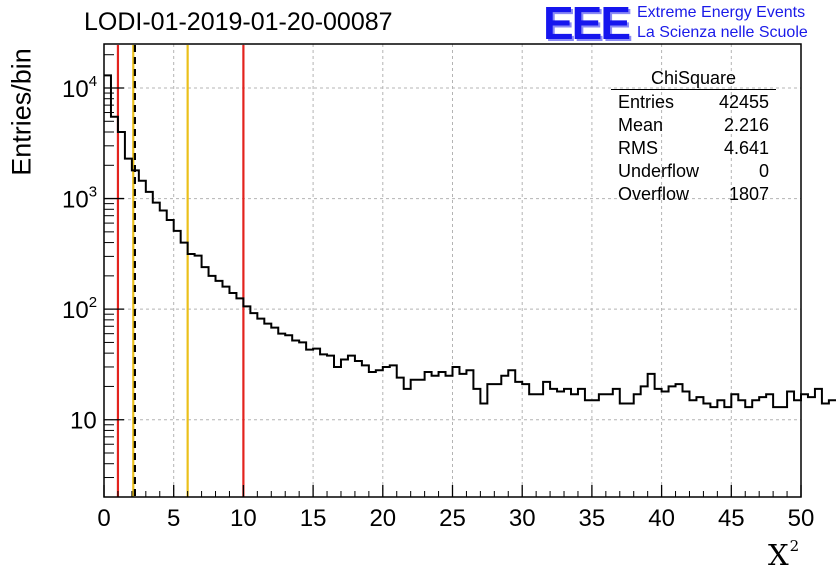 The width and height of the screenshot is (836, 572). What do you see at coordinates (721, 12) in the screenshot?
I see `logo-subtitle-1: Extreme Energy Events` at bounding box center [721, 12].